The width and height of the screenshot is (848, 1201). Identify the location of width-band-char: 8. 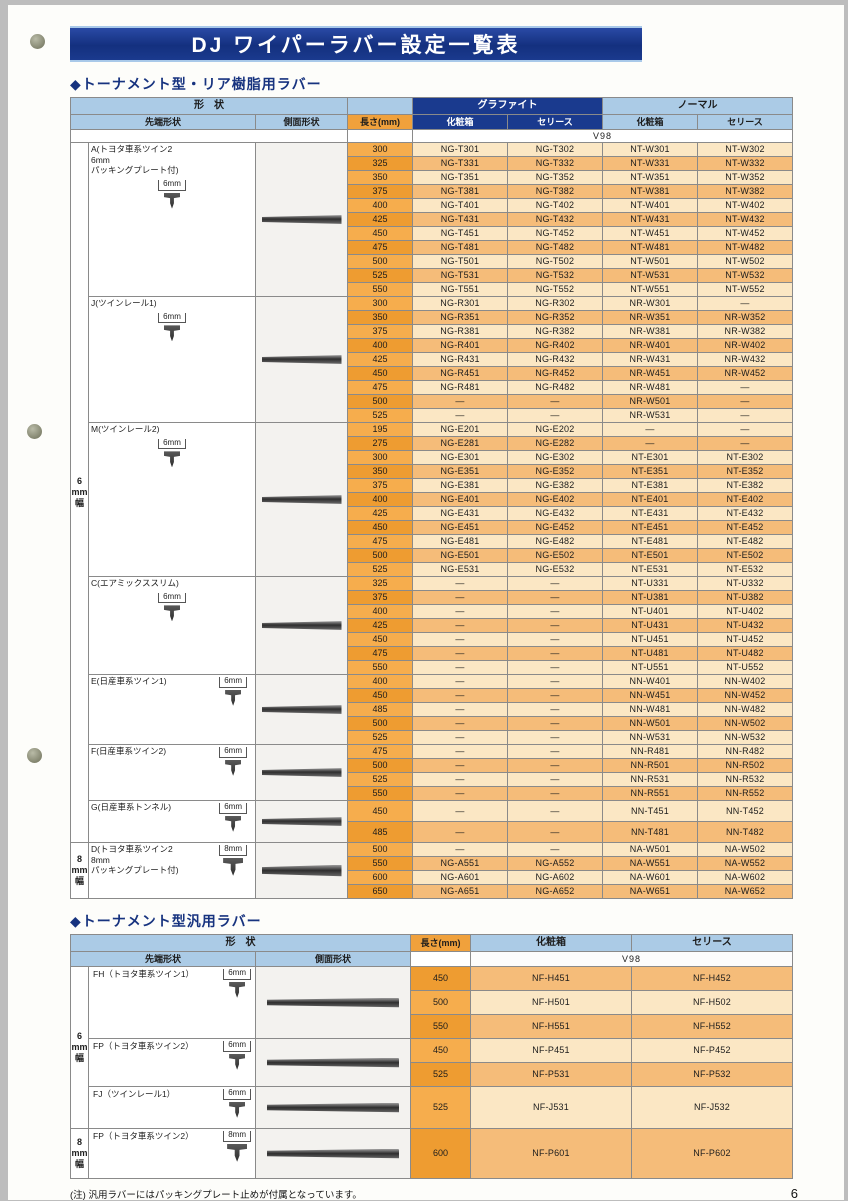
(79, 858).